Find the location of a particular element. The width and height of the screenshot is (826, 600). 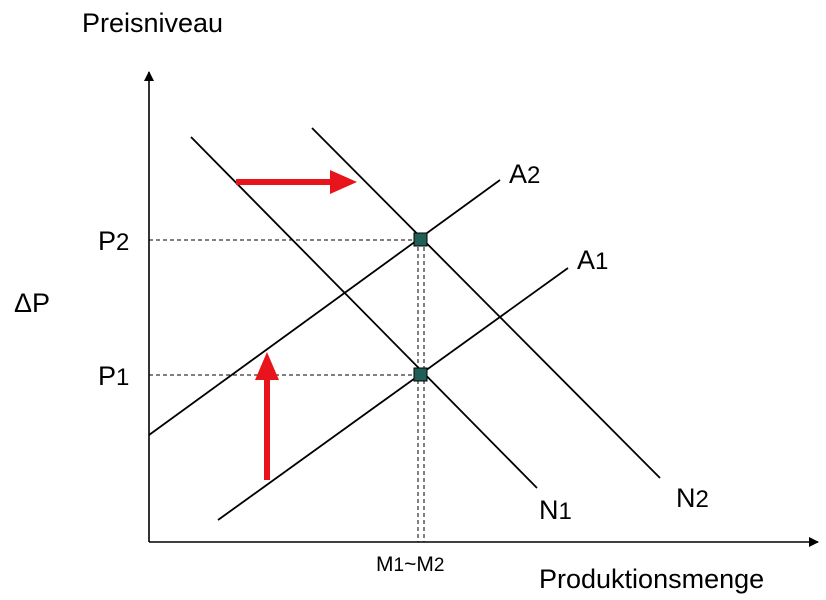

delta-p-label: ΔP is located at coordinates (32, 303).